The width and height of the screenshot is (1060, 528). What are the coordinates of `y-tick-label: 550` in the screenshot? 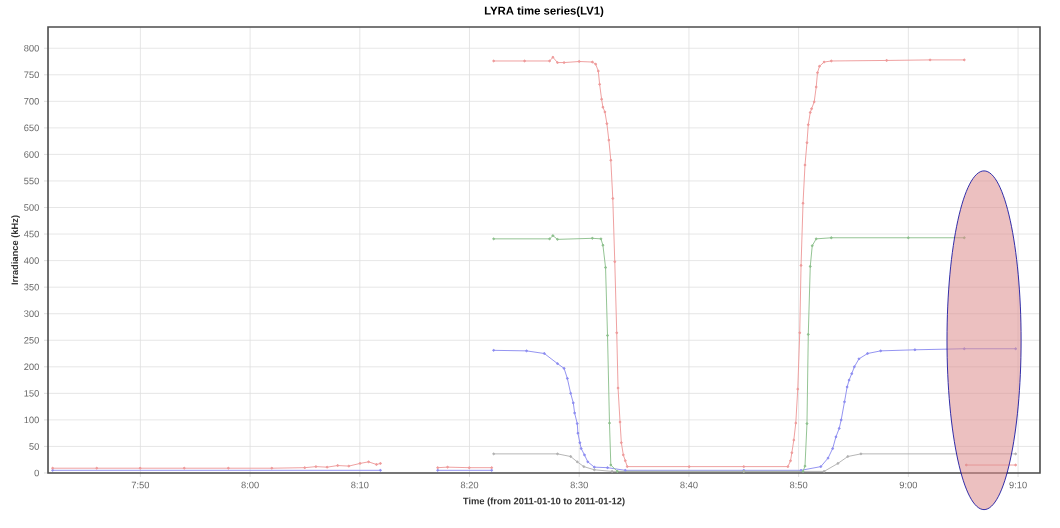 It's located at (31, 181).